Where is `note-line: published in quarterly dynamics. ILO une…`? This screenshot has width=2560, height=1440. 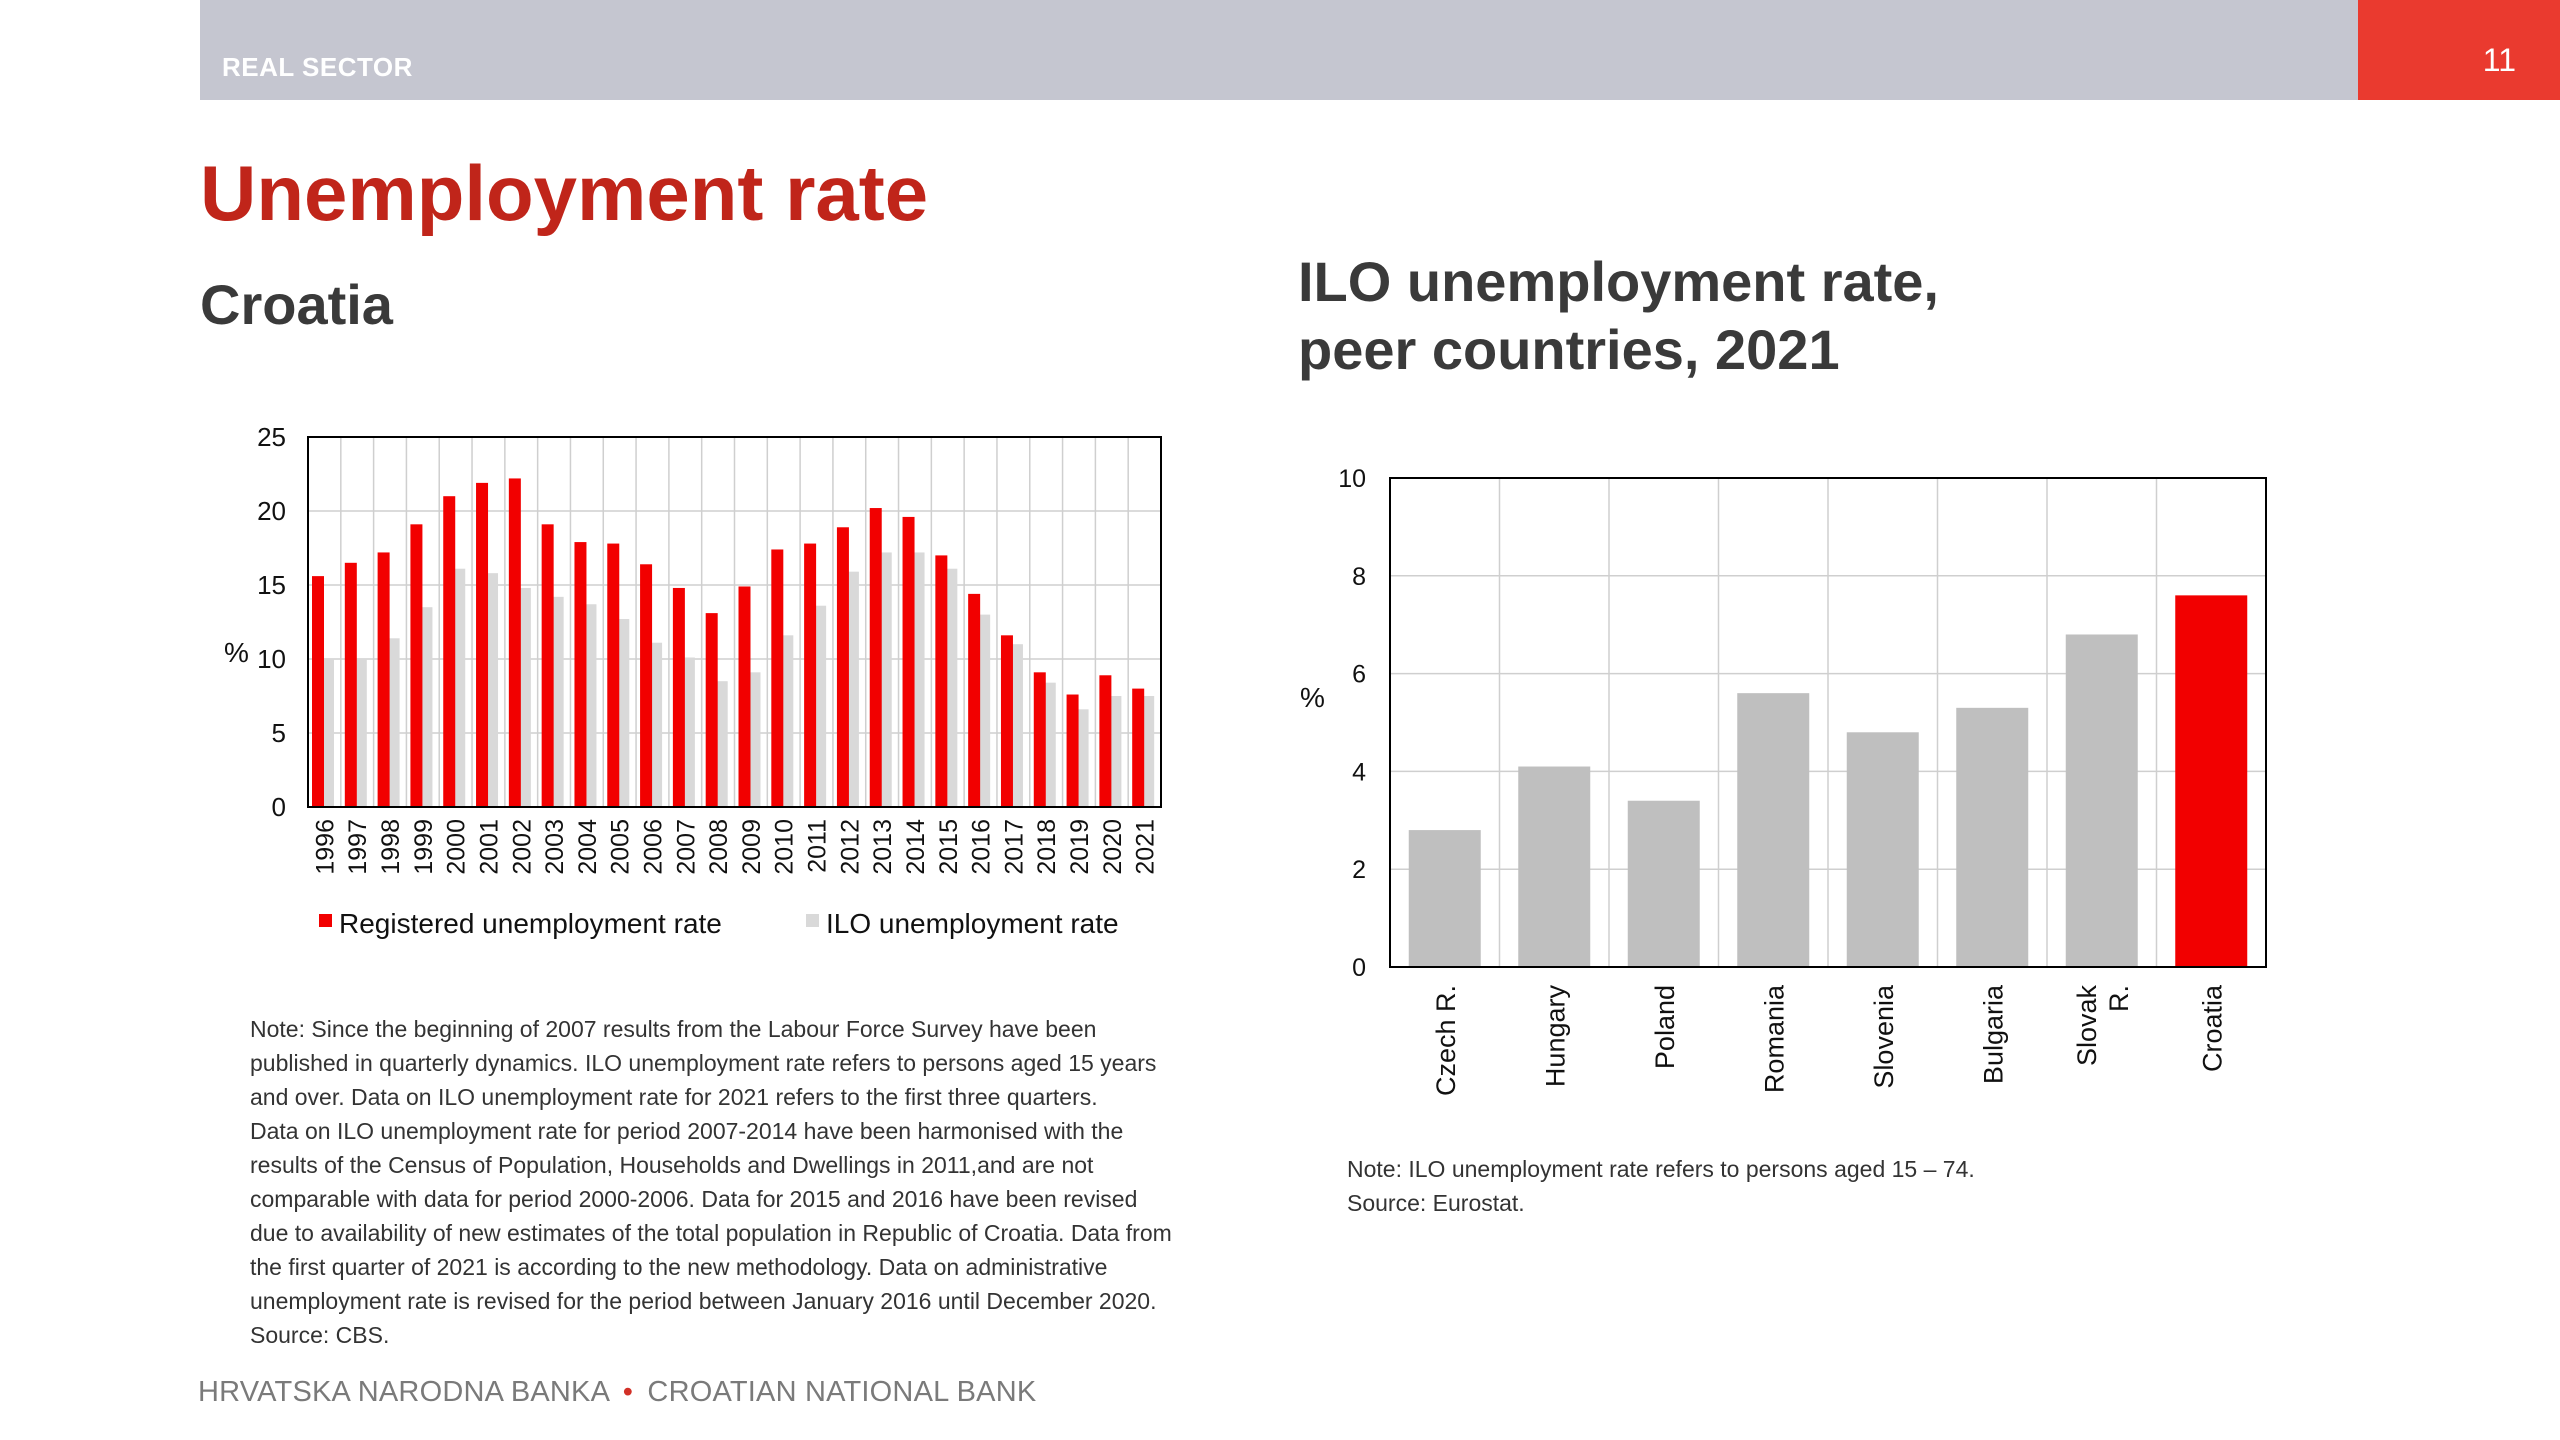 note-line: published in quarterly dynamics. ILO une… is located at coordinates (703, 1063).